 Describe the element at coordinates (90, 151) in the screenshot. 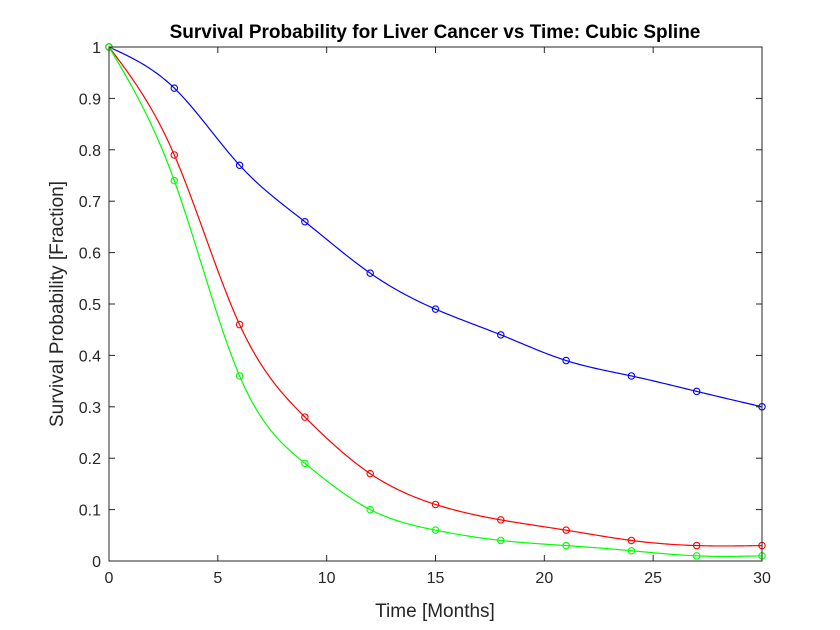

I see `y-tick-label: 0.8` at that location.